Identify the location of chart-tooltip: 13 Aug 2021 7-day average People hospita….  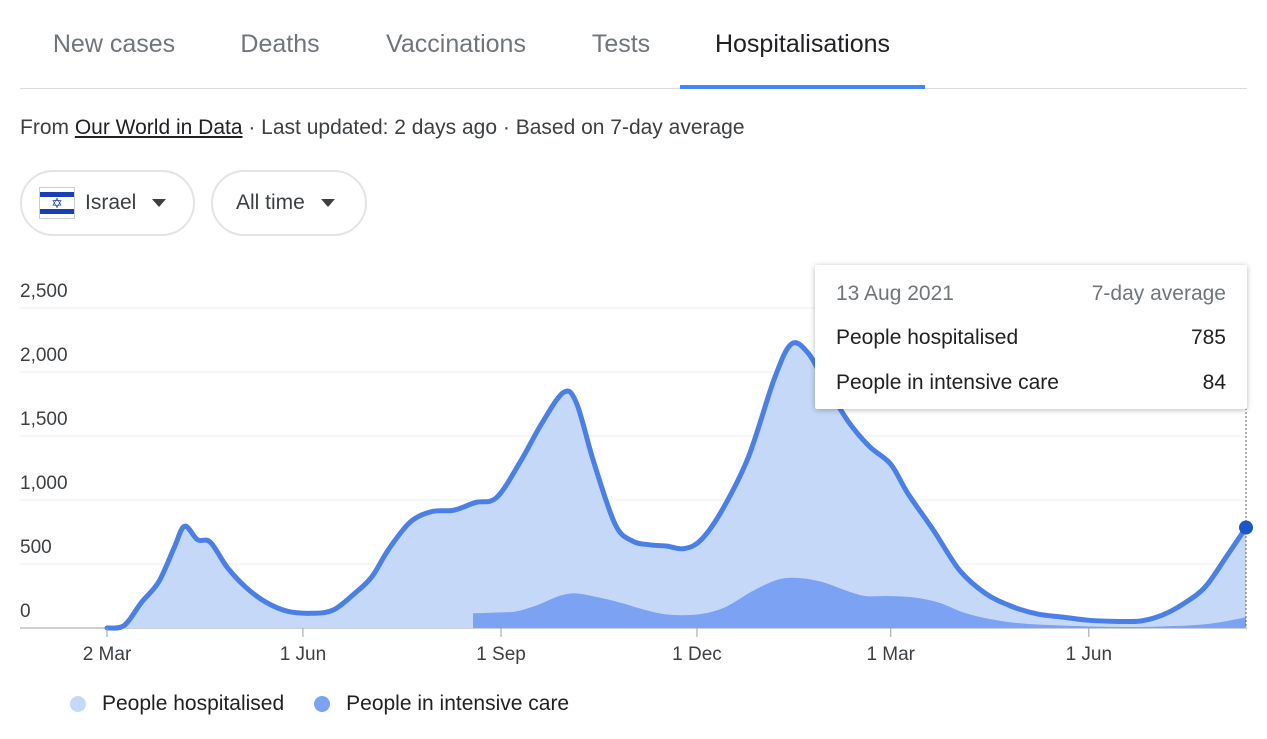
(1031, 337).